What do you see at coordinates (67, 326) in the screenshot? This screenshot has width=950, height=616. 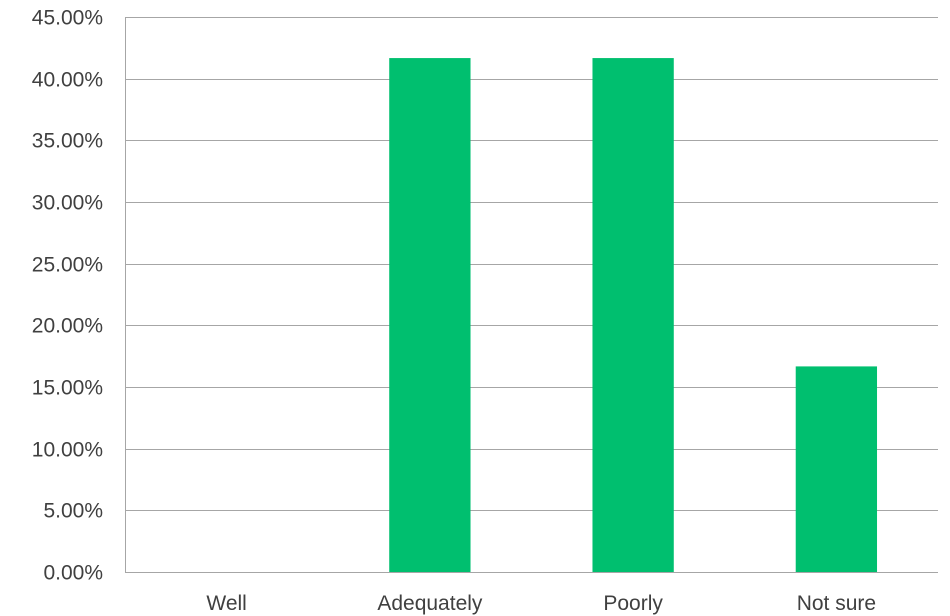 I see `y-tick-label: 20.00%` at bounding box center [67, 326].